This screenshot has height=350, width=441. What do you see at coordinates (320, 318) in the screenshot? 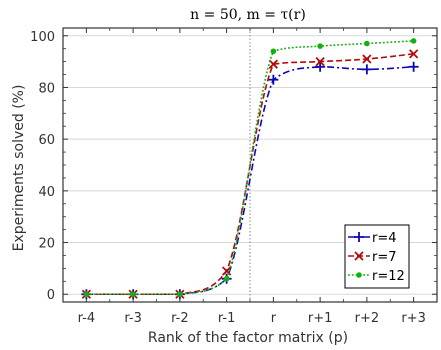
I see `x-tick-label: r+1` at bounding box center [320, 318].